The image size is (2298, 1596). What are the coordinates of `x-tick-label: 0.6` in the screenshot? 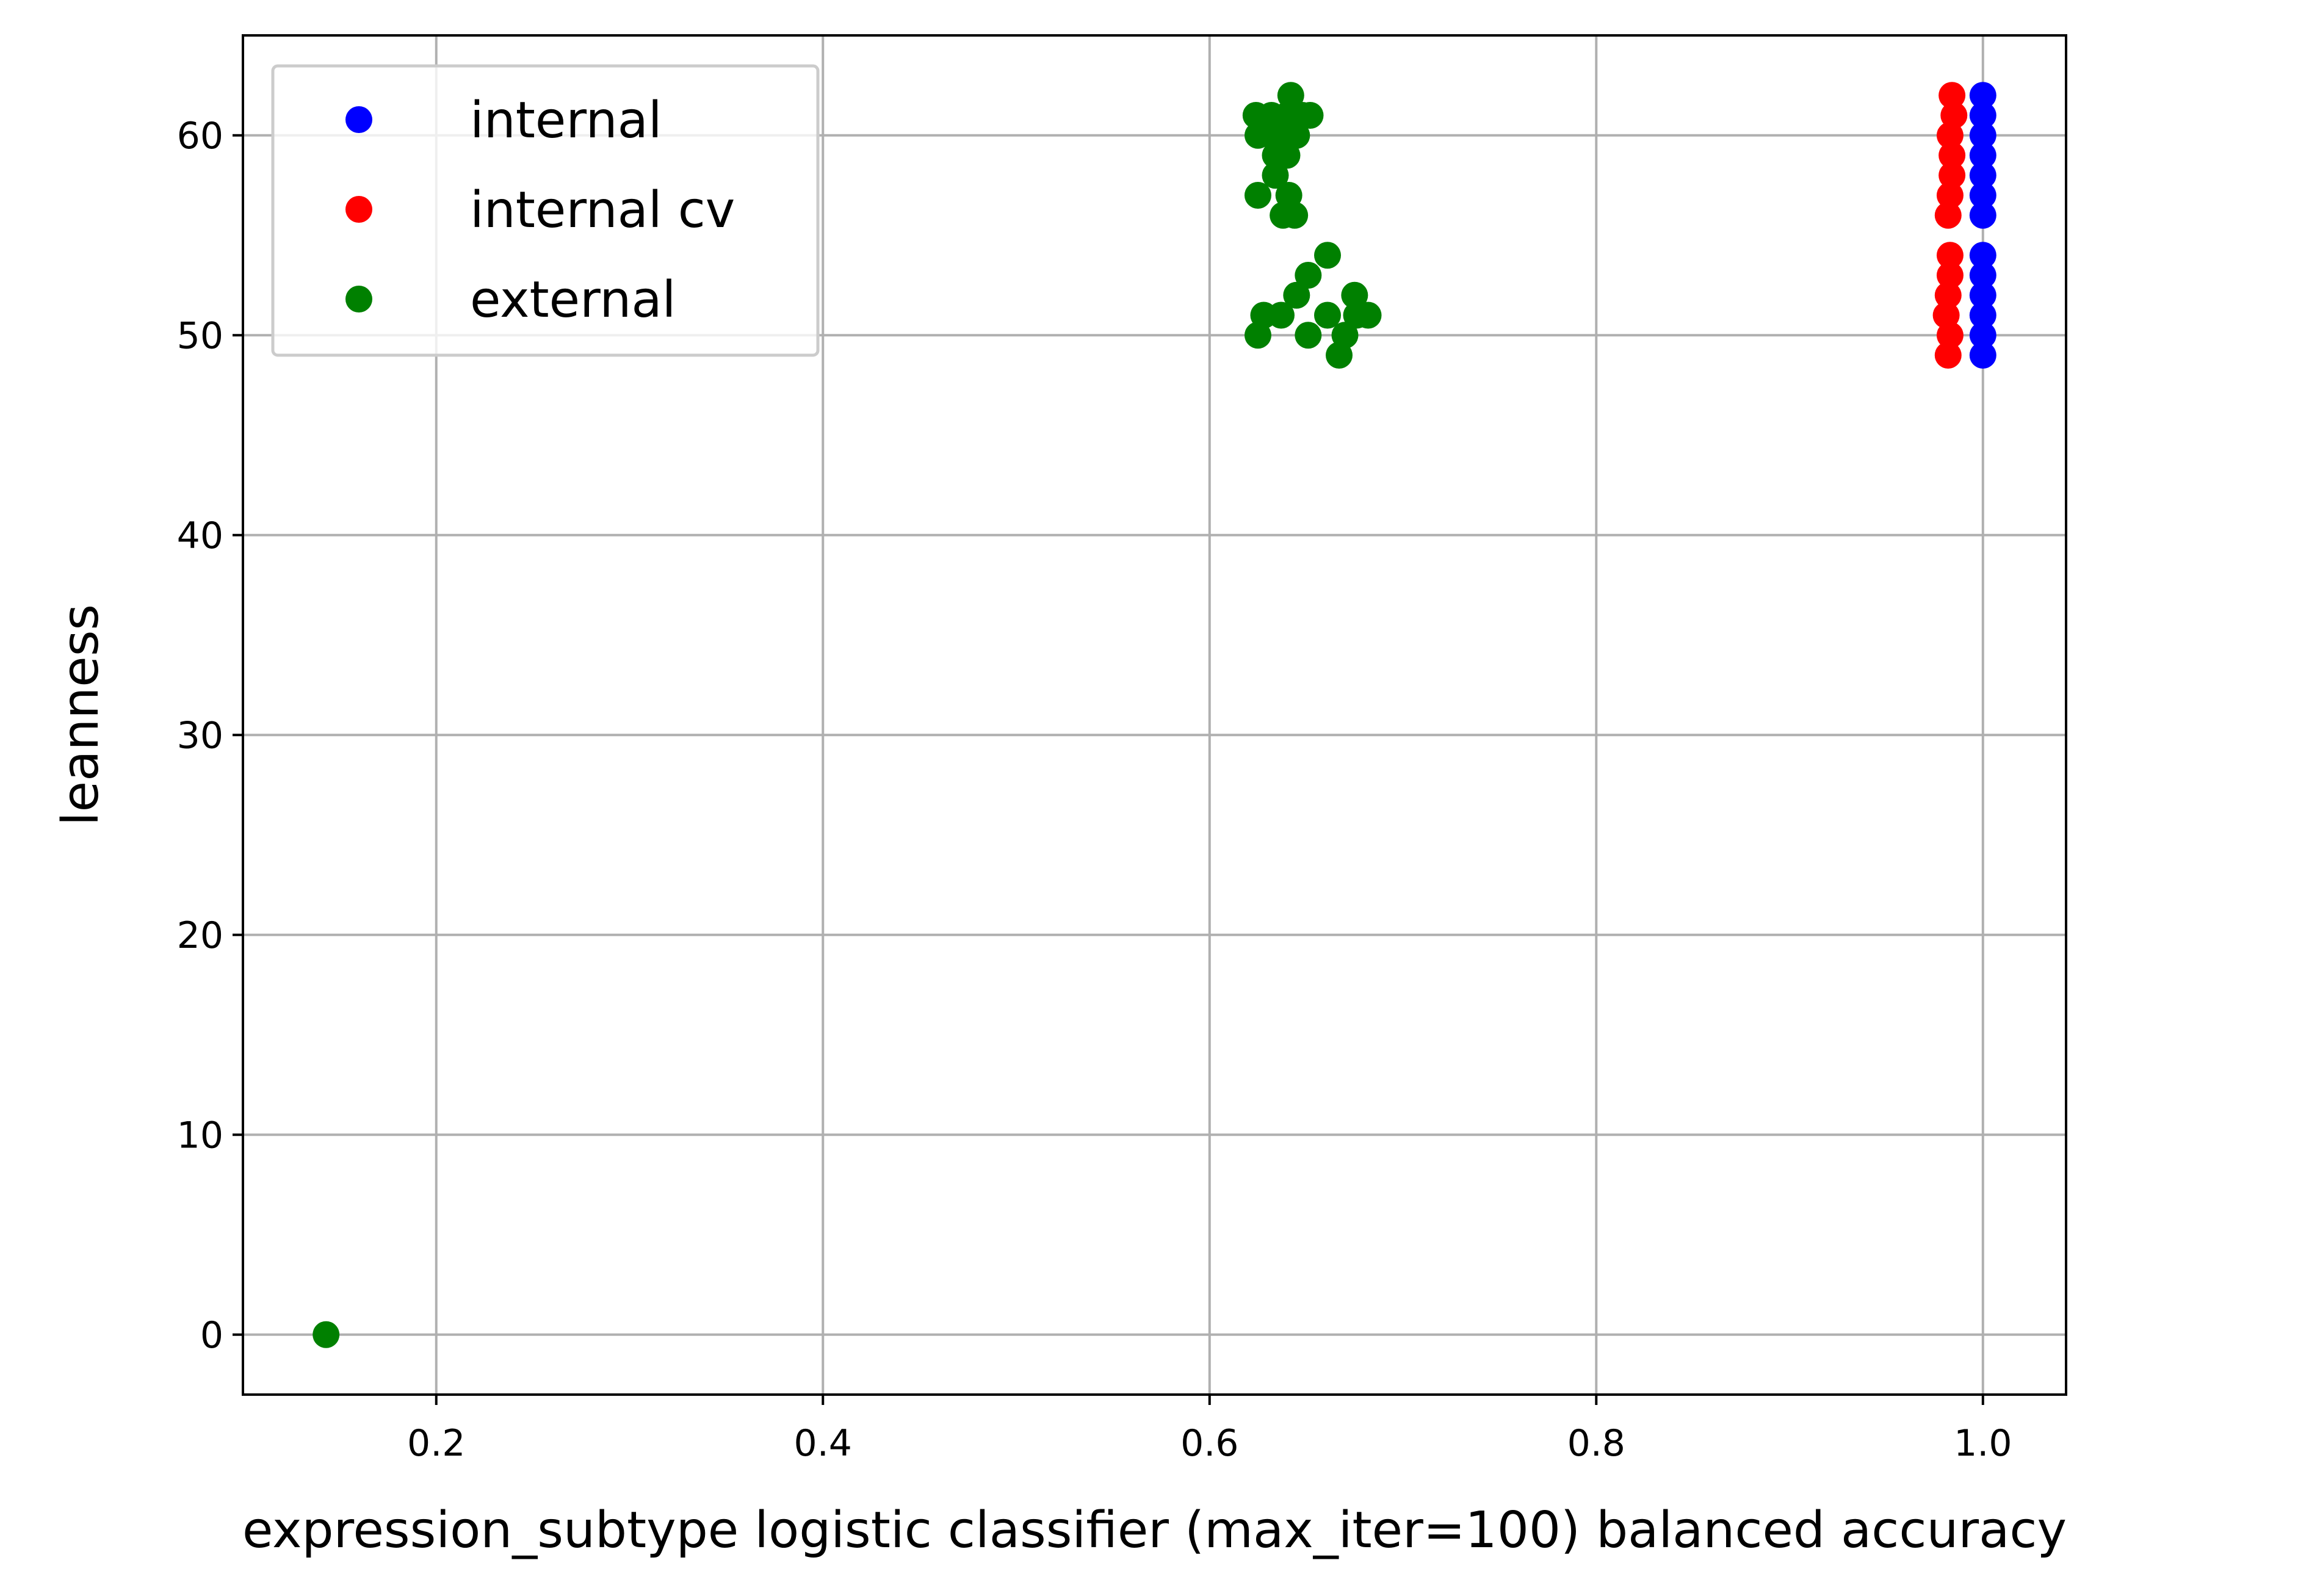 It's located at (1209, 1443).